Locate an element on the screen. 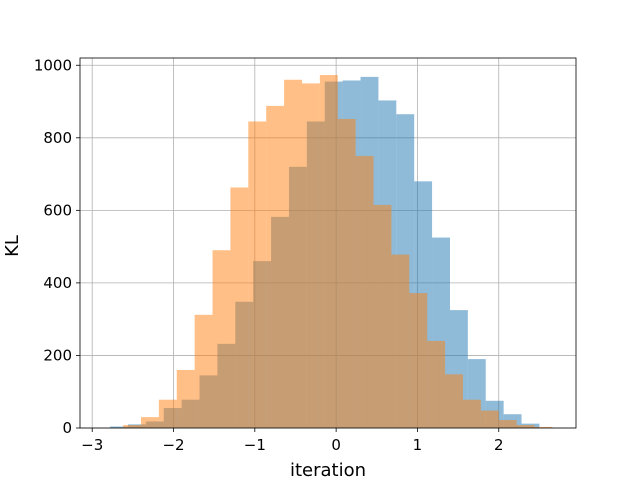 This screenshot has height=484, width=640. y-tick-label: 400 is located at coordinates (57, 283).